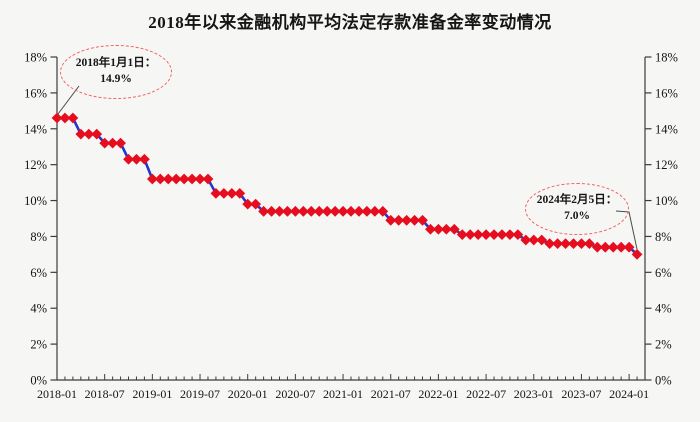 The height and width of the screenshot is (422, 700). I want to click on y-tick-label-right: 16%, so click(666, 93).